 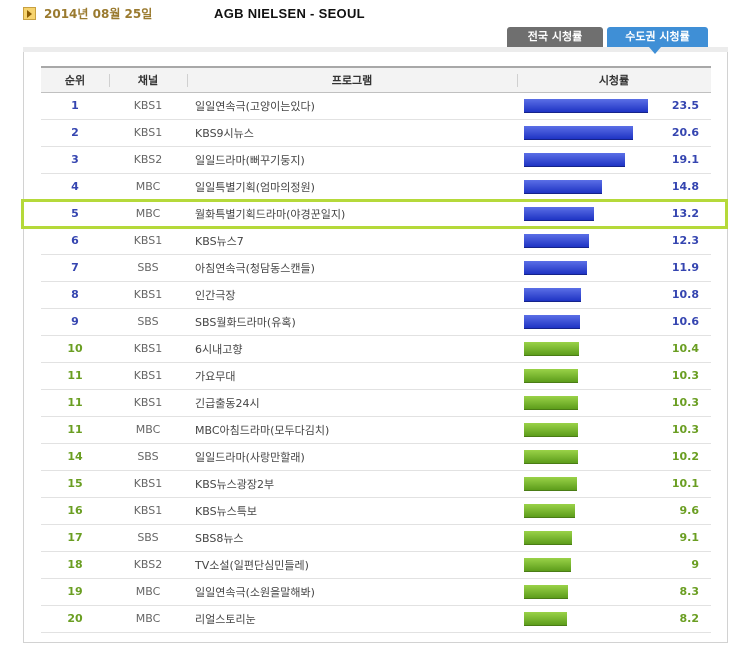 I want to click on program-cell: KBS뉴스특보, so click(x=226, y=511).